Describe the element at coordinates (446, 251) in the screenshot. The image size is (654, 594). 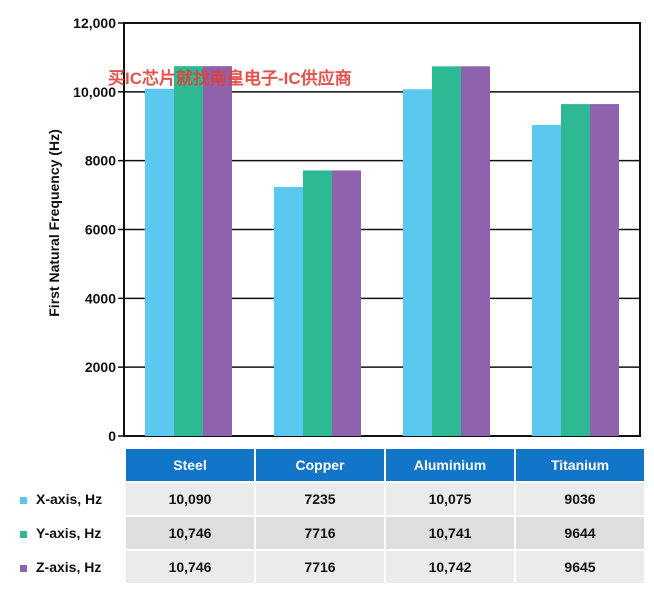
I see `bar-aluminium-y` at that location.